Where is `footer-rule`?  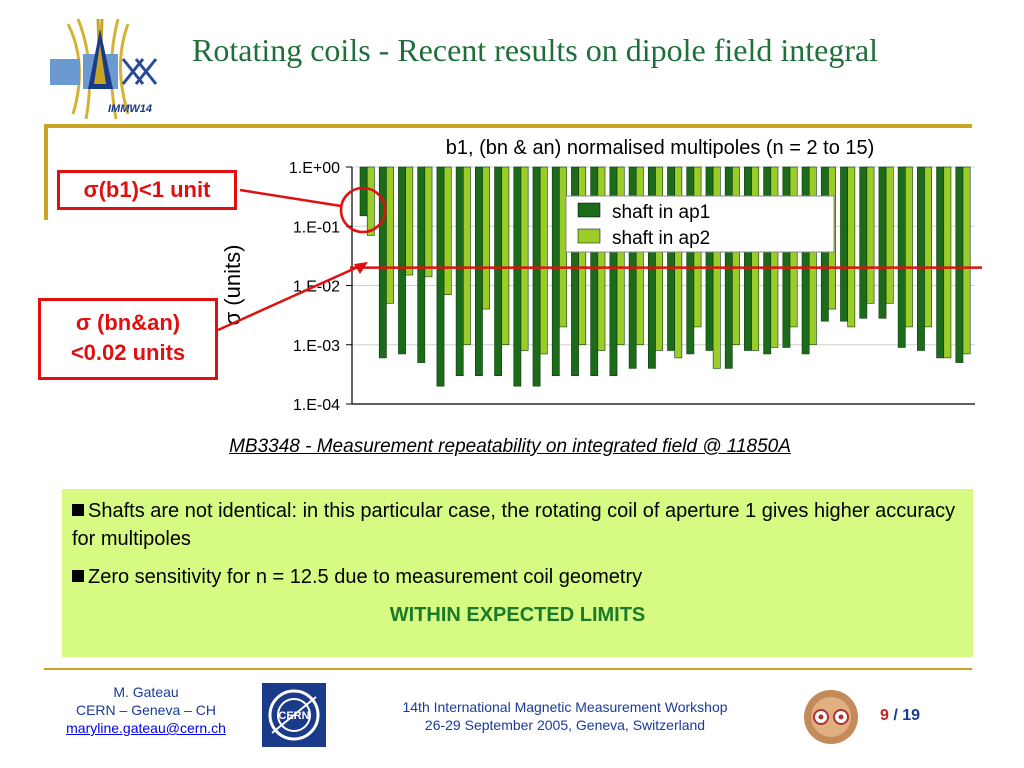
footer-rule is located at coordinates (508, 669).